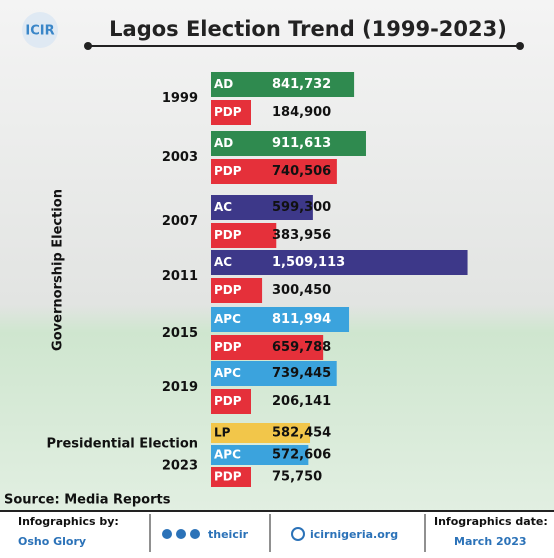 This screenshot has width=554, height=558. What do you see at coordinates (301, 112) in the screenshot?
I see `value-label: 184,900` at bounding box center [301, 112].